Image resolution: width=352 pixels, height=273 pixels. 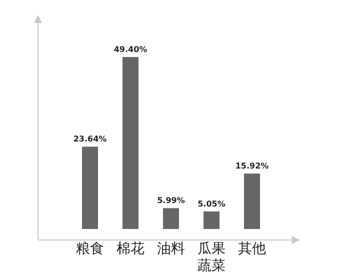 I want to click on x-tick-label: 棉花, so click(x=130, y=249).